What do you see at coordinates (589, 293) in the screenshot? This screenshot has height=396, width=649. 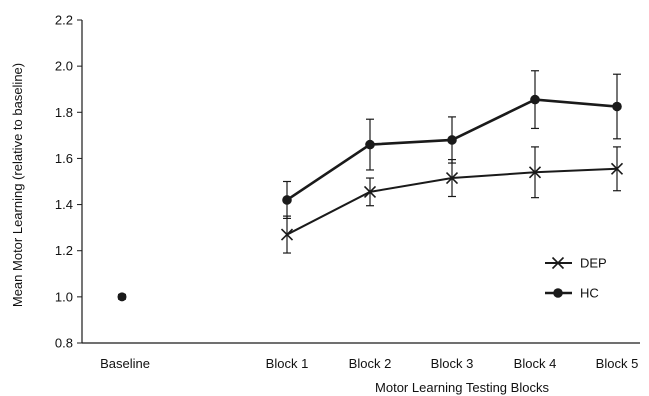 I see `legend-label-hc: HC` at bounding box center [589, 293].